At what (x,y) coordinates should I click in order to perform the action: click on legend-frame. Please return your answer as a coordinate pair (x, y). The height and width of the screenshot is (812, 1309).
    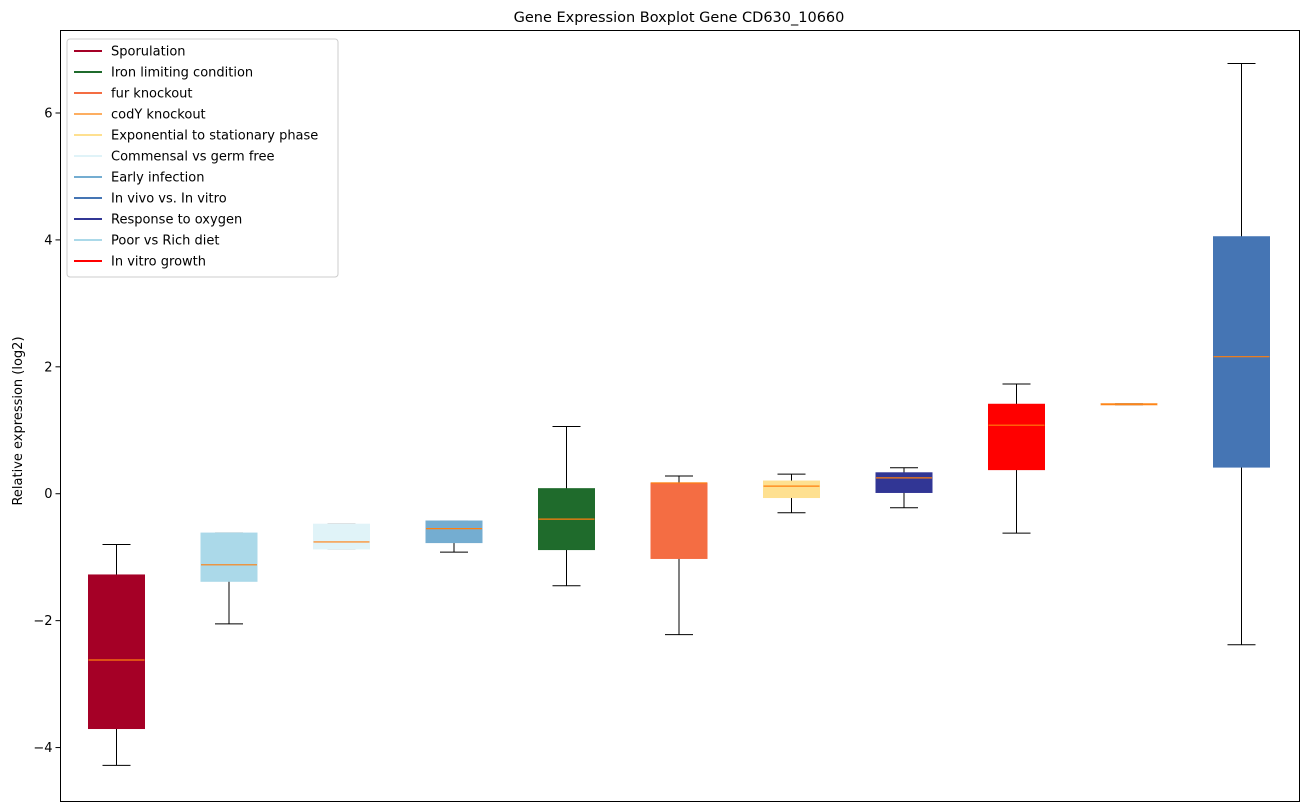
    Looking at the image, I should click on (202, 158).